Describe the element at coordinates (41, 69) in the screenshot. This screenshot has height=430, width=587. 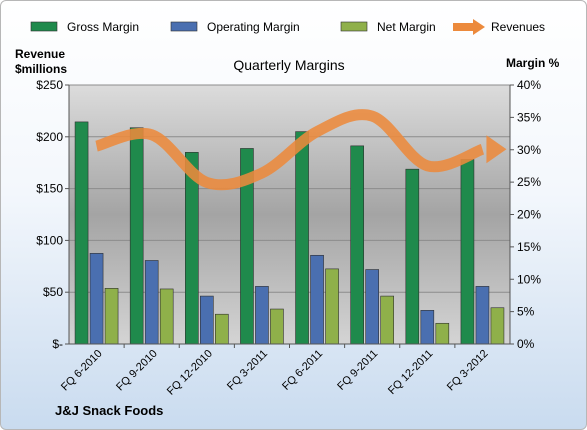
I see `left-axis-label-line2: $millions` at that location.